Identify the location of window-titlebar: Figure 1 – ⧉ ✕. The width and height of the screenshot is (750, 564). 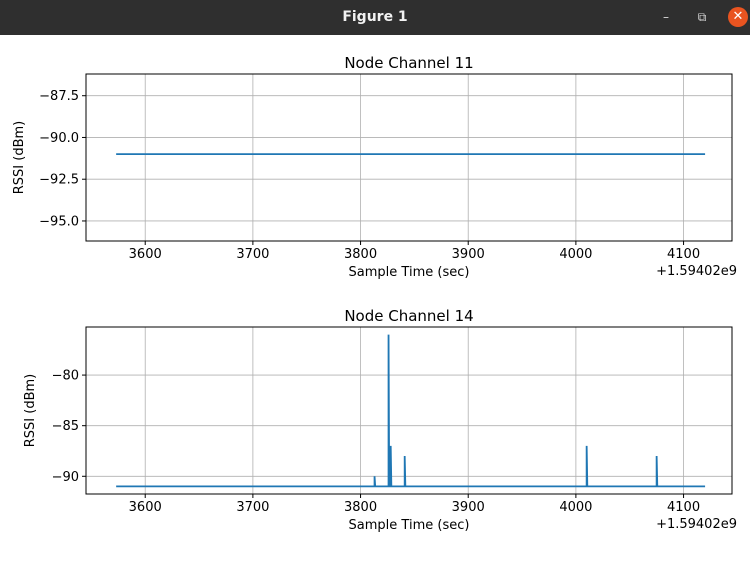
(375, 17).